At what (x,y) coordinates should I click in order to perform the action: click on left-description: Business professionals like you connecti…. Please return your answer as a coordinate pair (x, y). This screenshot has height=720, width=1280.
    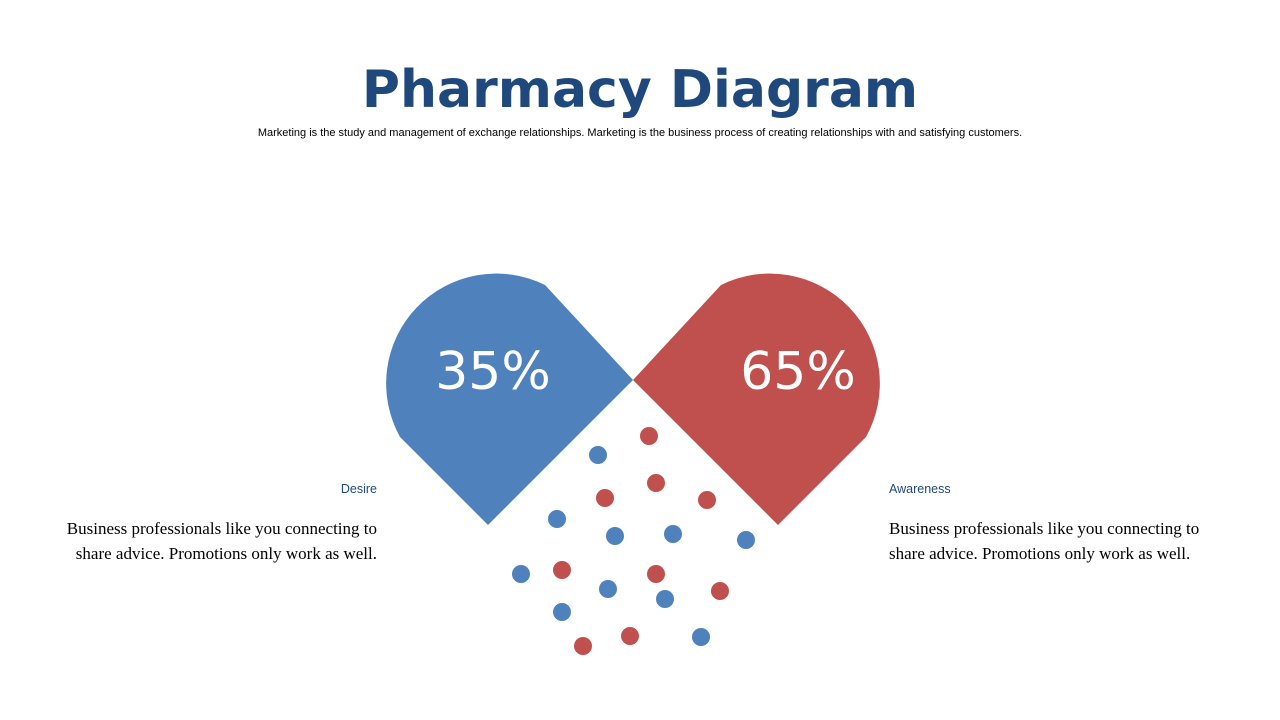
    Looking at the image, I should click on (221, 541).